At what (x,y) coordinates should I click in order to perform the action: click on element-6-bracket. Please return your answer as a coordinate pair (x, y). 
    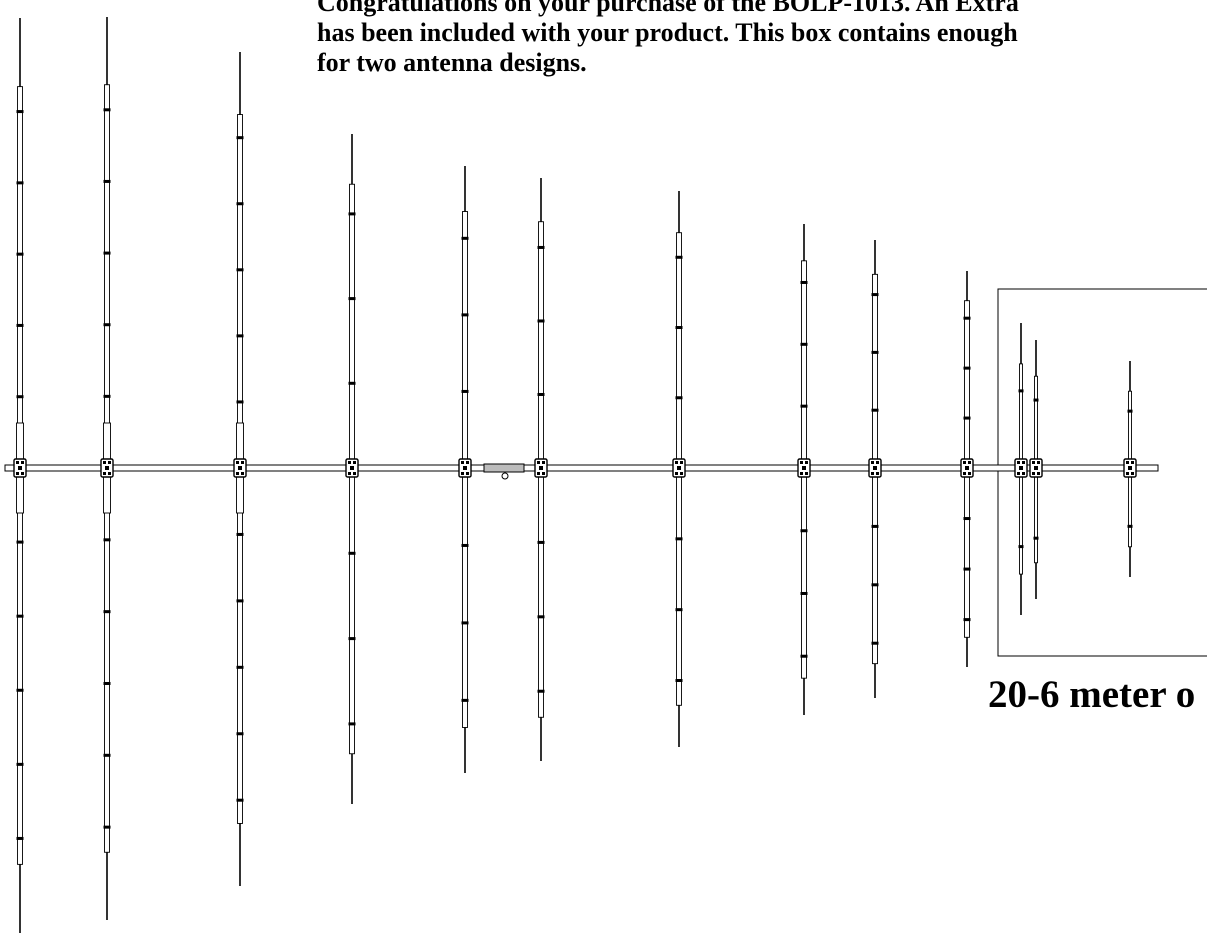
    Looking at the image, I should click on (541, 468).